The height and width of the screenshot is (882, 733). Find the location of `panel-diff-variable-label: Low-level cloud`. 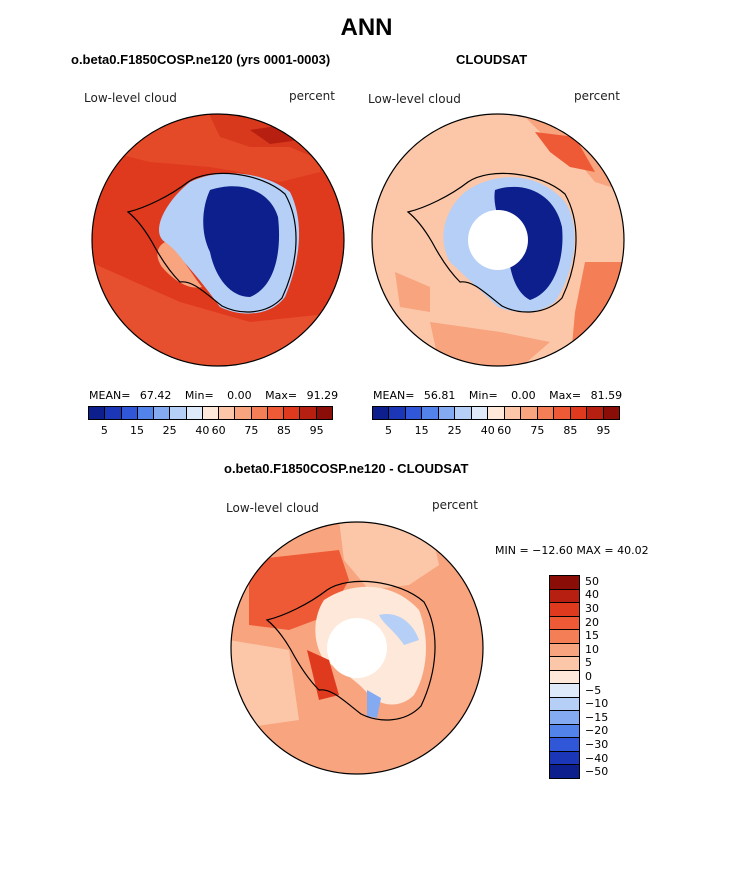

panel-diff-variable-label: Low-level cloud is located at coordinates (272, 508).